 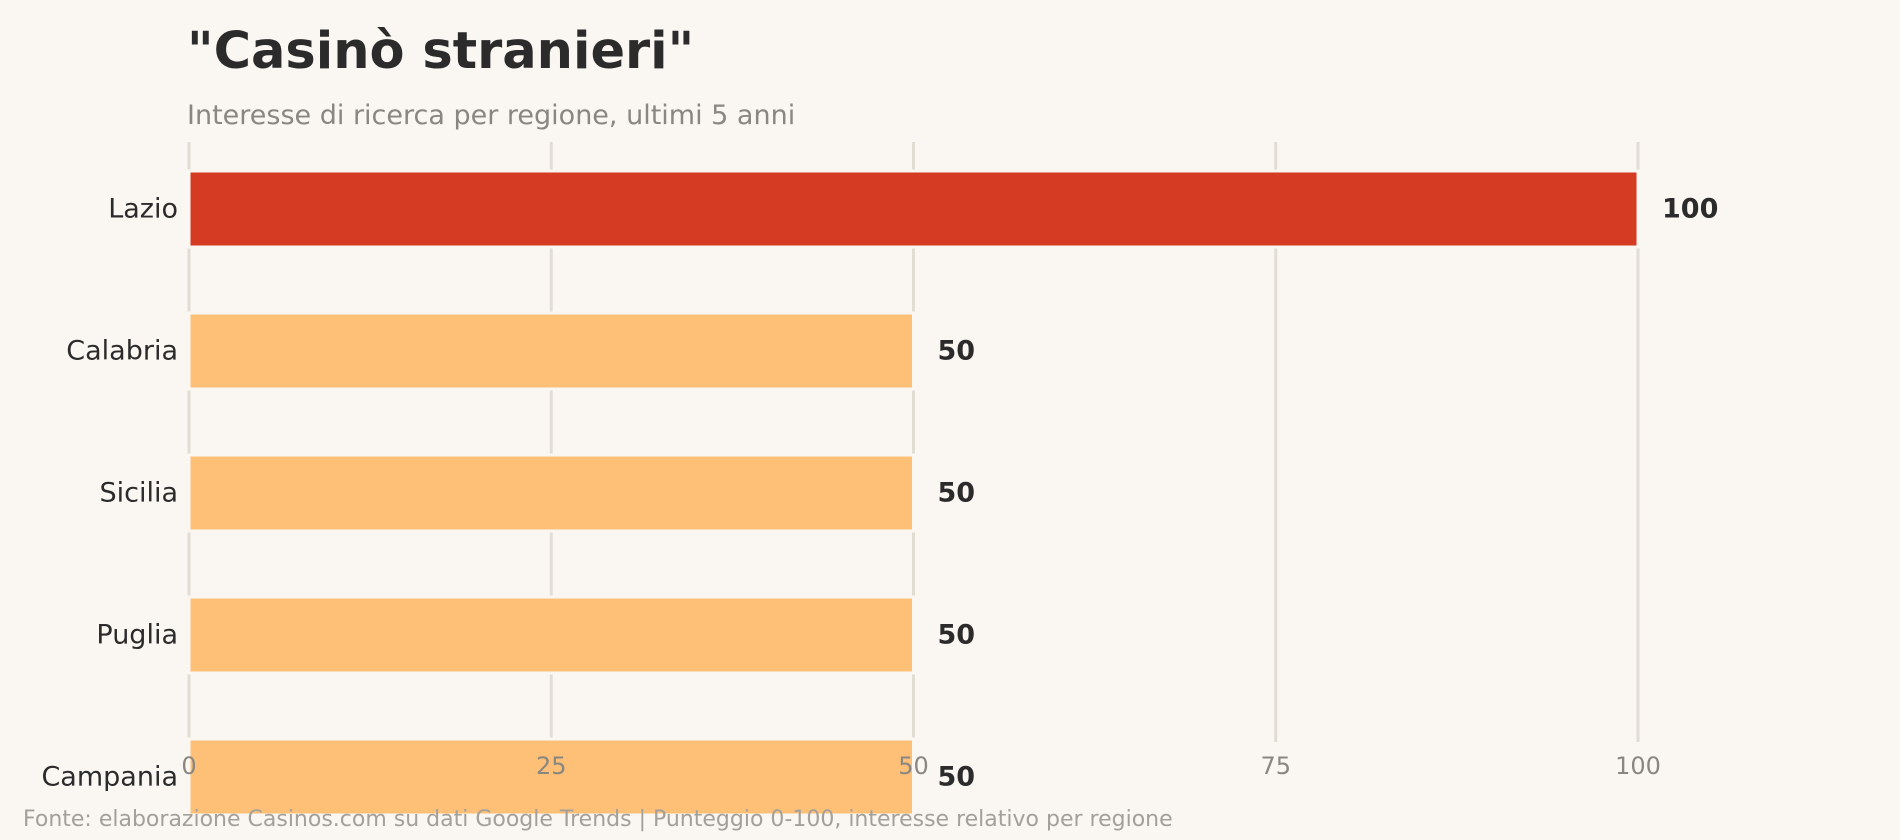 What do you see at coordinates (1275, 766) in the screenshot?
I see `x-tick-label-75: 75` at bounding box center [1275, 766].